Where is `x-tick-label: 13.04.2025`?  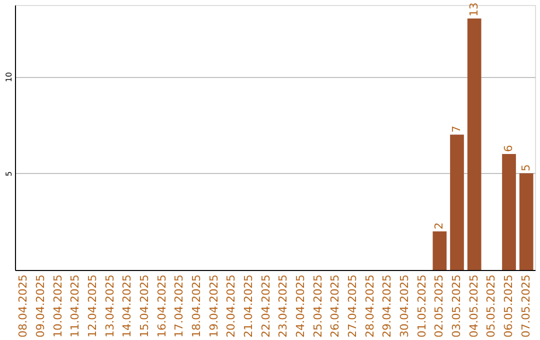
x-tick-label: 13.04.2025 is located at coordinates (109, 306).